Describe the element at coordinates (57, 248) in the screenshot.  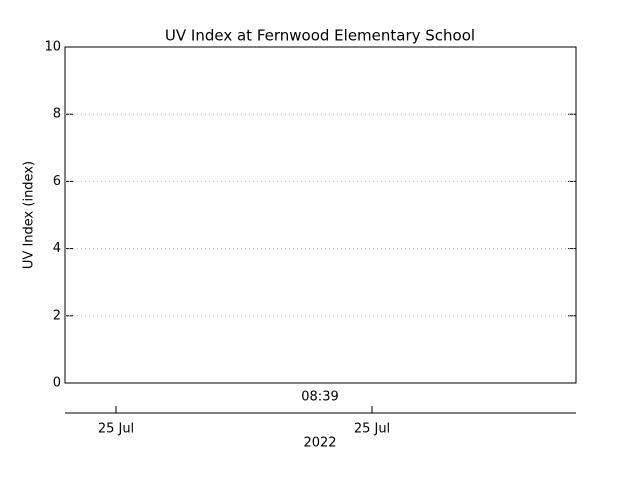
I see `y-tick-label: 4` at that location.